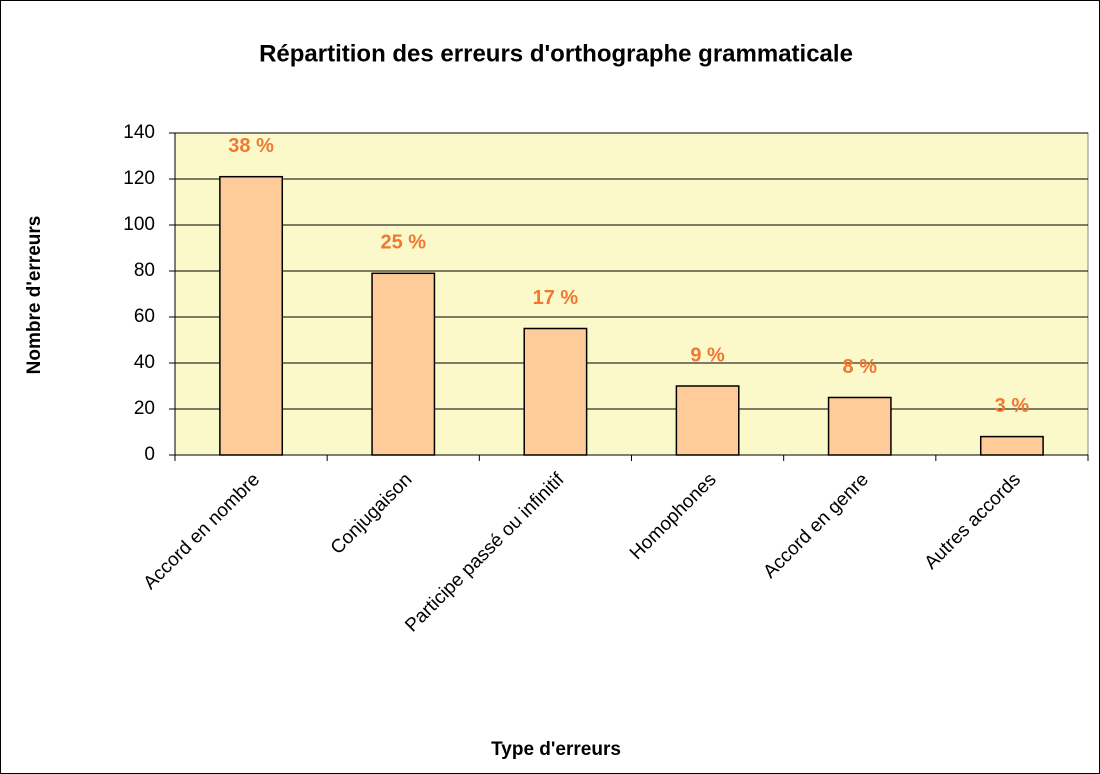 The width and height of the screenshot is (1100, 774). Describe the element at coordinates (144, 316) in the screenshot. I see `y-tick-label: 60` at that location.